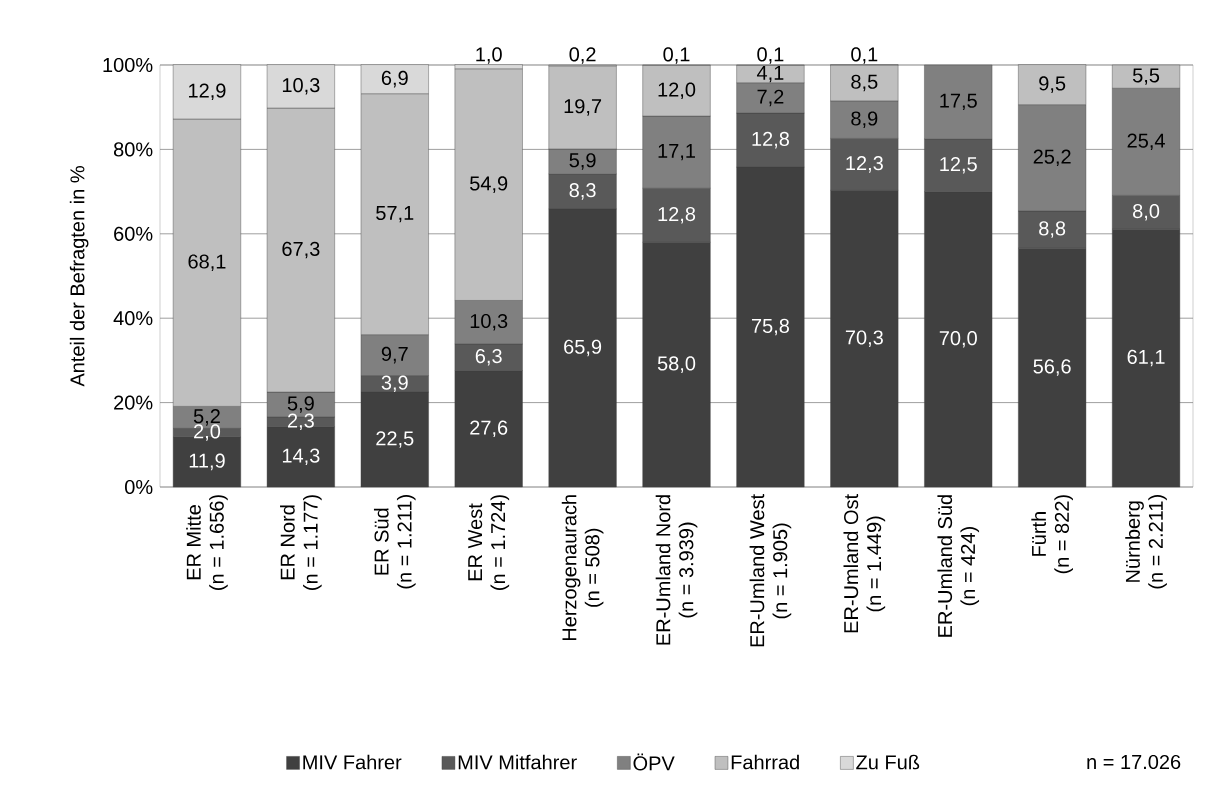 The height and width of the screenshot is (791, 1205). I want to click on data-label: 8,5, so click(864, 83).